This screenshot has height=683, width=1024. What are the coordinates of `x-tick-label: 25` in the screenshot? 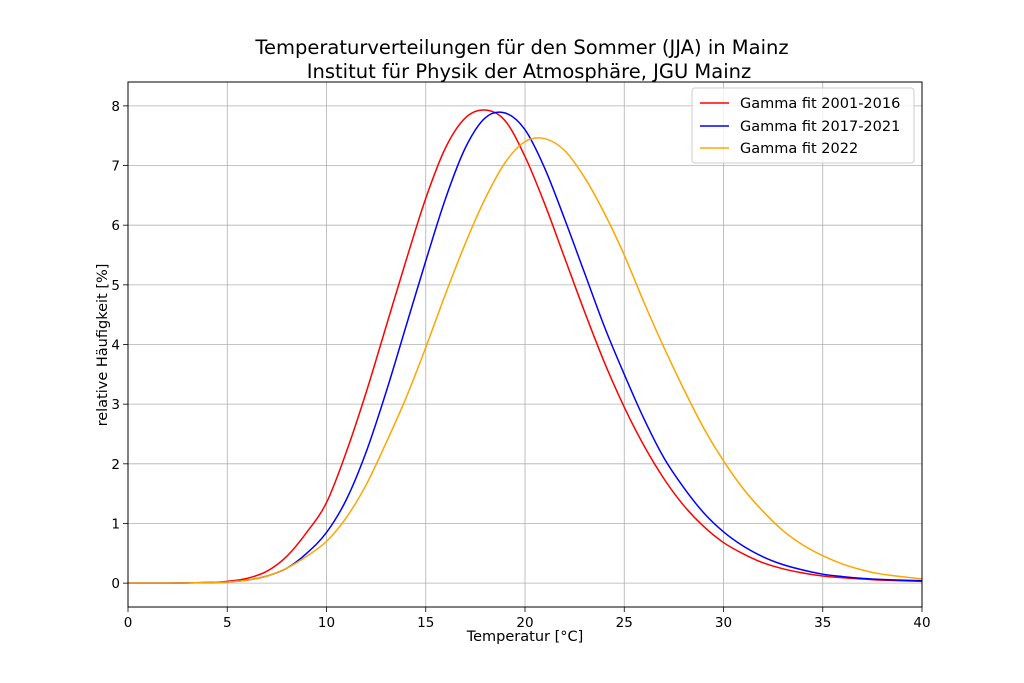 It's located at (624, 623).